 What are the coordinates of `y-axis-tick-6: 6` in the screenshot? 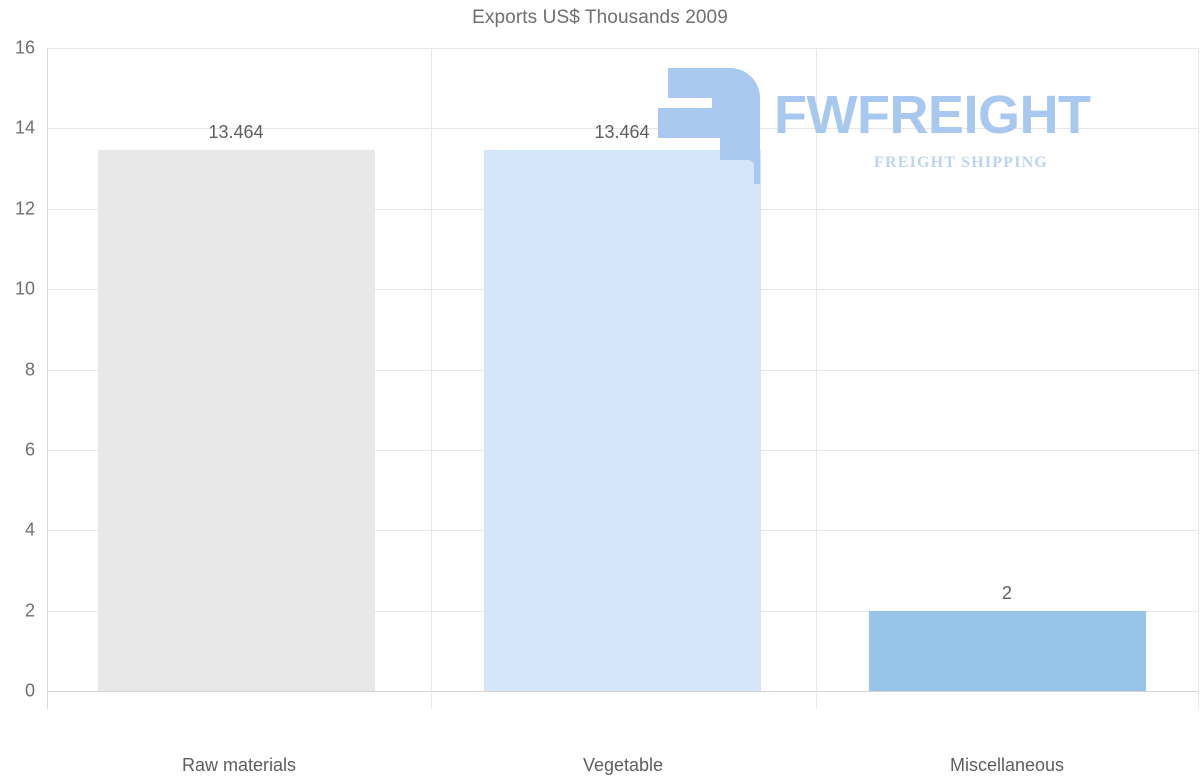 It's located at (29, 449).